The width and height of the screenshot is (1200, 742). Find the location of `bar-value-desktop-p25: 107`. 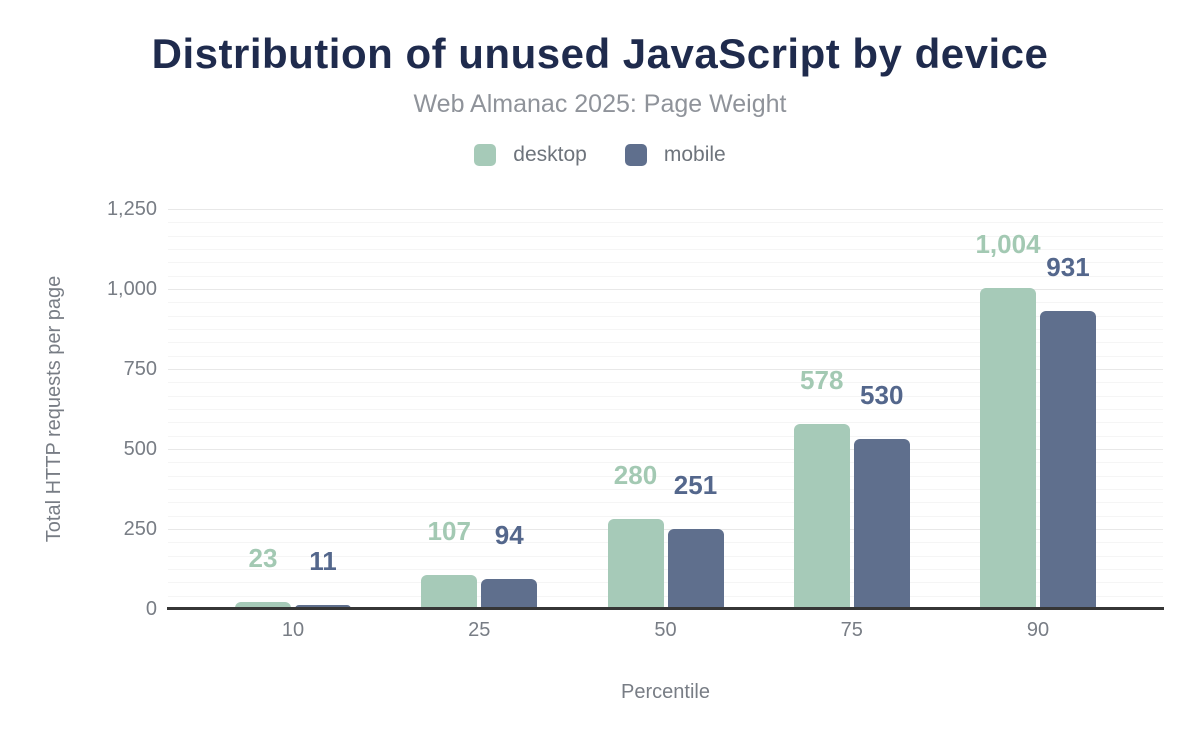

bar-value-desktop-p25: 107 is located at coordinates (449, 530).